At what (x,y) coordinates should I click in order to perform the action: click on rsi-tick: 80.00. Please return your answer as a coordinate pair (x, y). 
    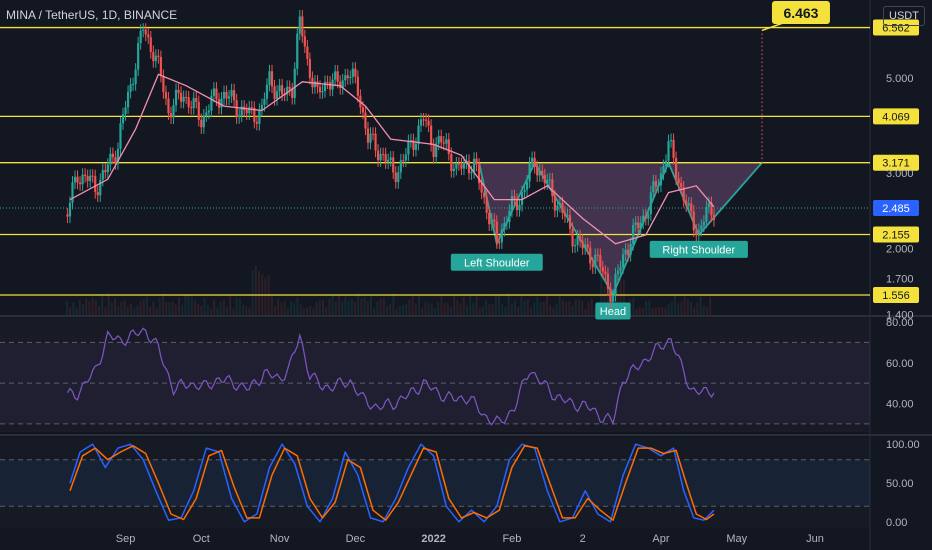
    Looking at the image, I should click on (900, 323).